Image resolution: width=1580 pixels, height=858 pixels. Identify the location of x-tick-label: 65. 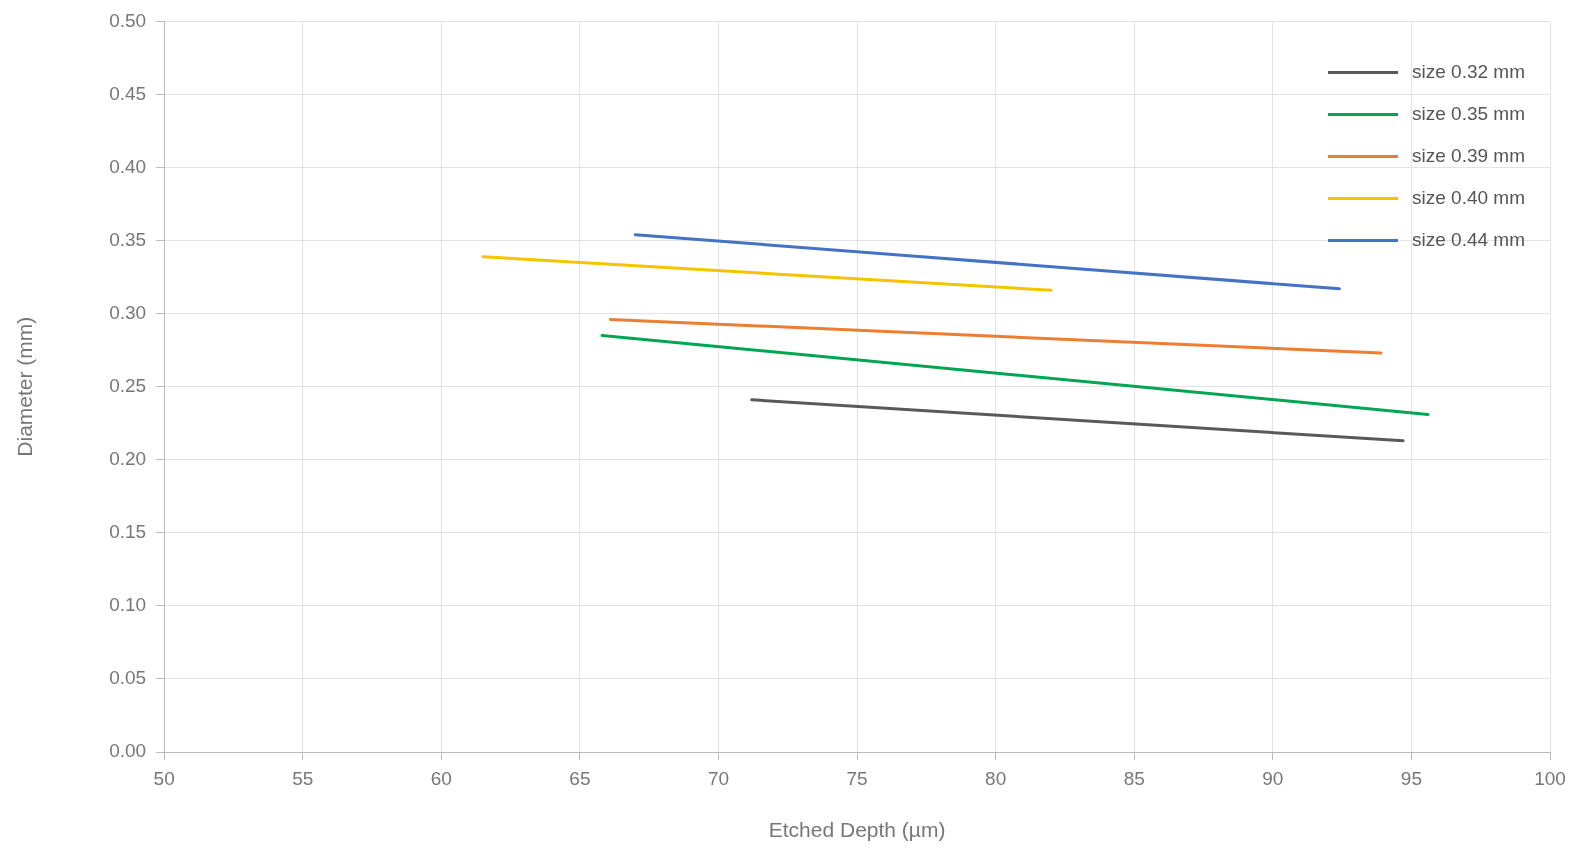
(580, 778).